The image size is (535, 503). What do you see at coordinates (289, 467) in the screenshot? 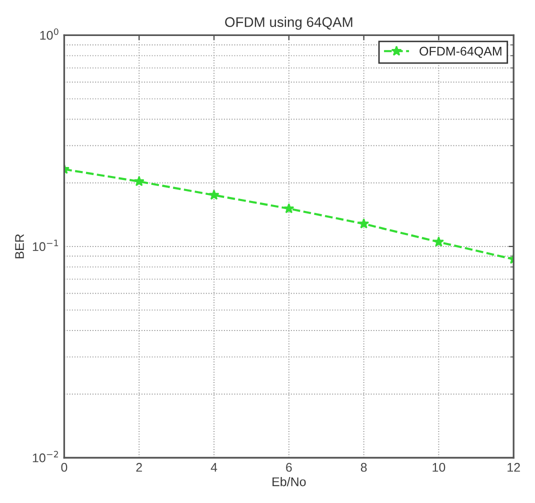
I see `x-tick-label: 6` at bounding box center [289, 467].